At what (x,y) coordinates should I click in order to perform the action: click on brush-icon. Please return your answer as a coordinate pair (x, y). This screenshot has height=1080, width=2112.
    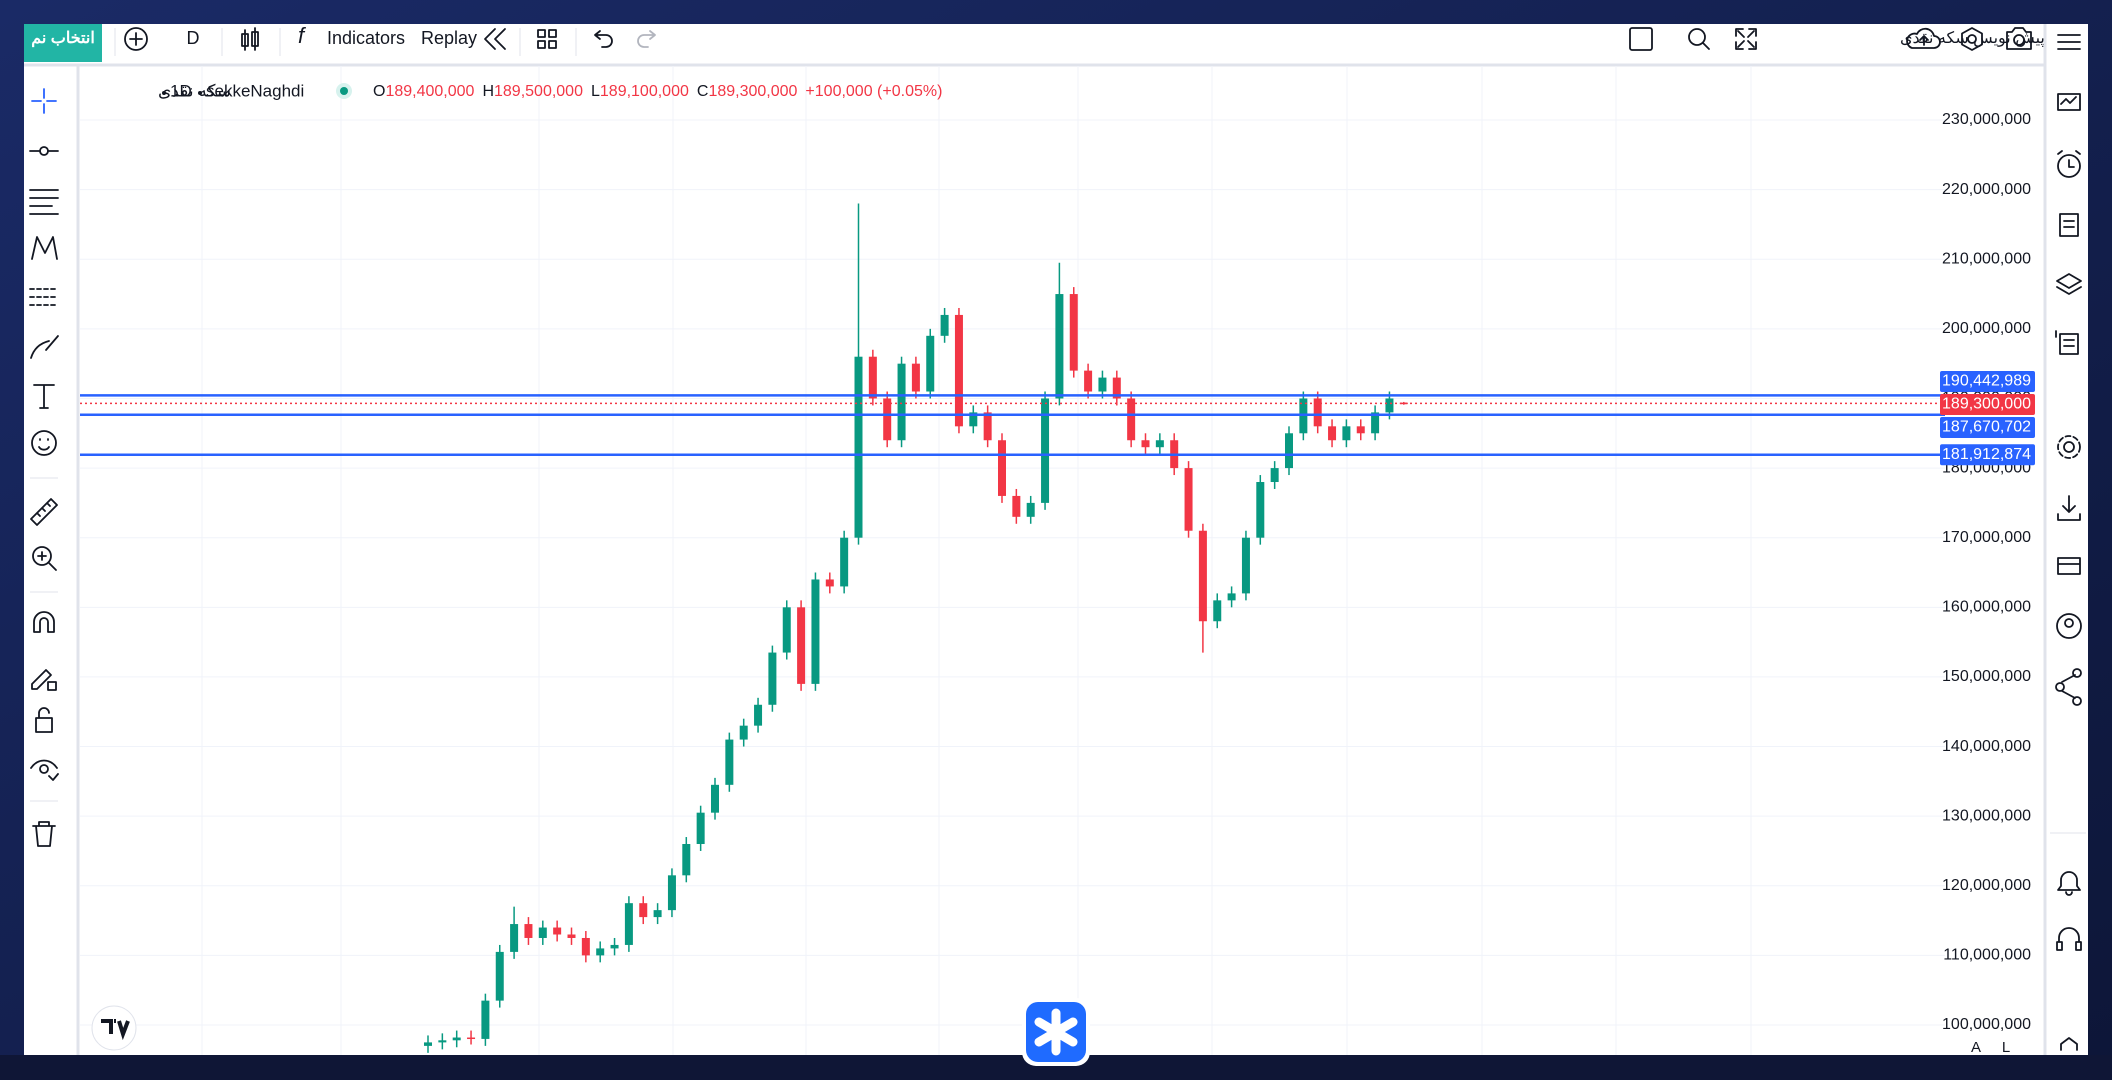
    Looking at the image, I should click on (44, 347).